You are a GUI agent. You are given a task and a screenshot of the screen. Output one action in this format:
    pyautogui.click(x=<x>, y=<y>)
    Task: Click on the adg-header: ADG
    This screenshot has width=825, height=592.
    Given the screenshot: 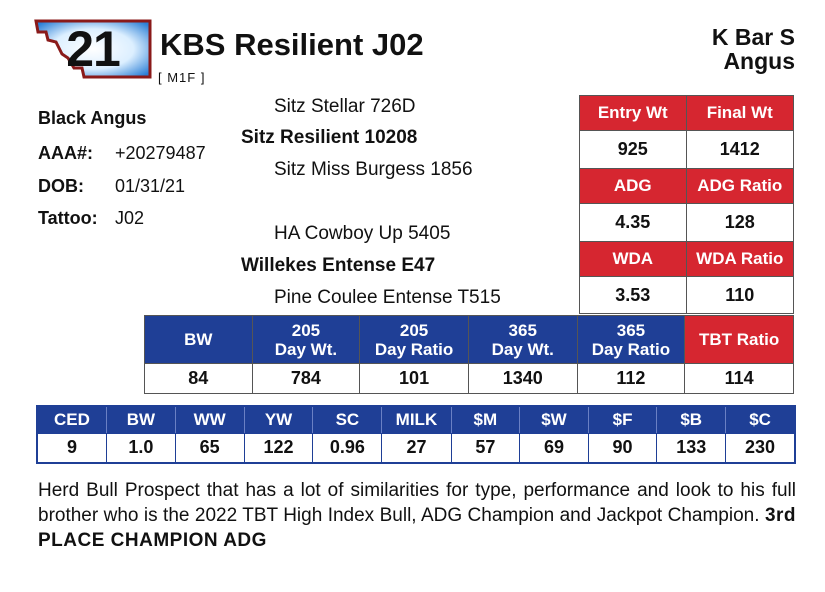 What is the action you would take?
    pyautogui.click(x=633, y=186)
    